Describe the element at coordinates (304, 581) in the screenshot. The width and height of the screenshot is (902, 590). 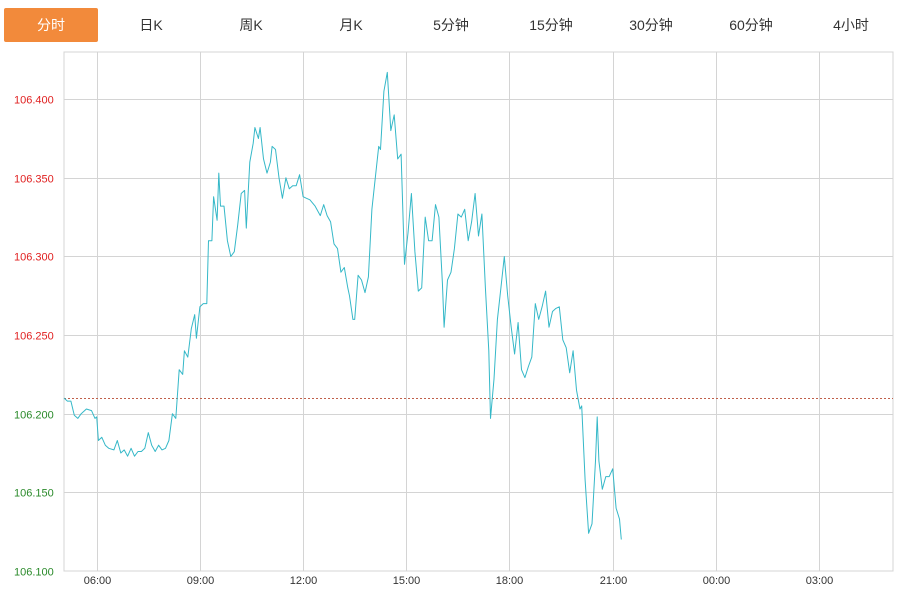
I see `x-tick-label: 12:00` at that location.